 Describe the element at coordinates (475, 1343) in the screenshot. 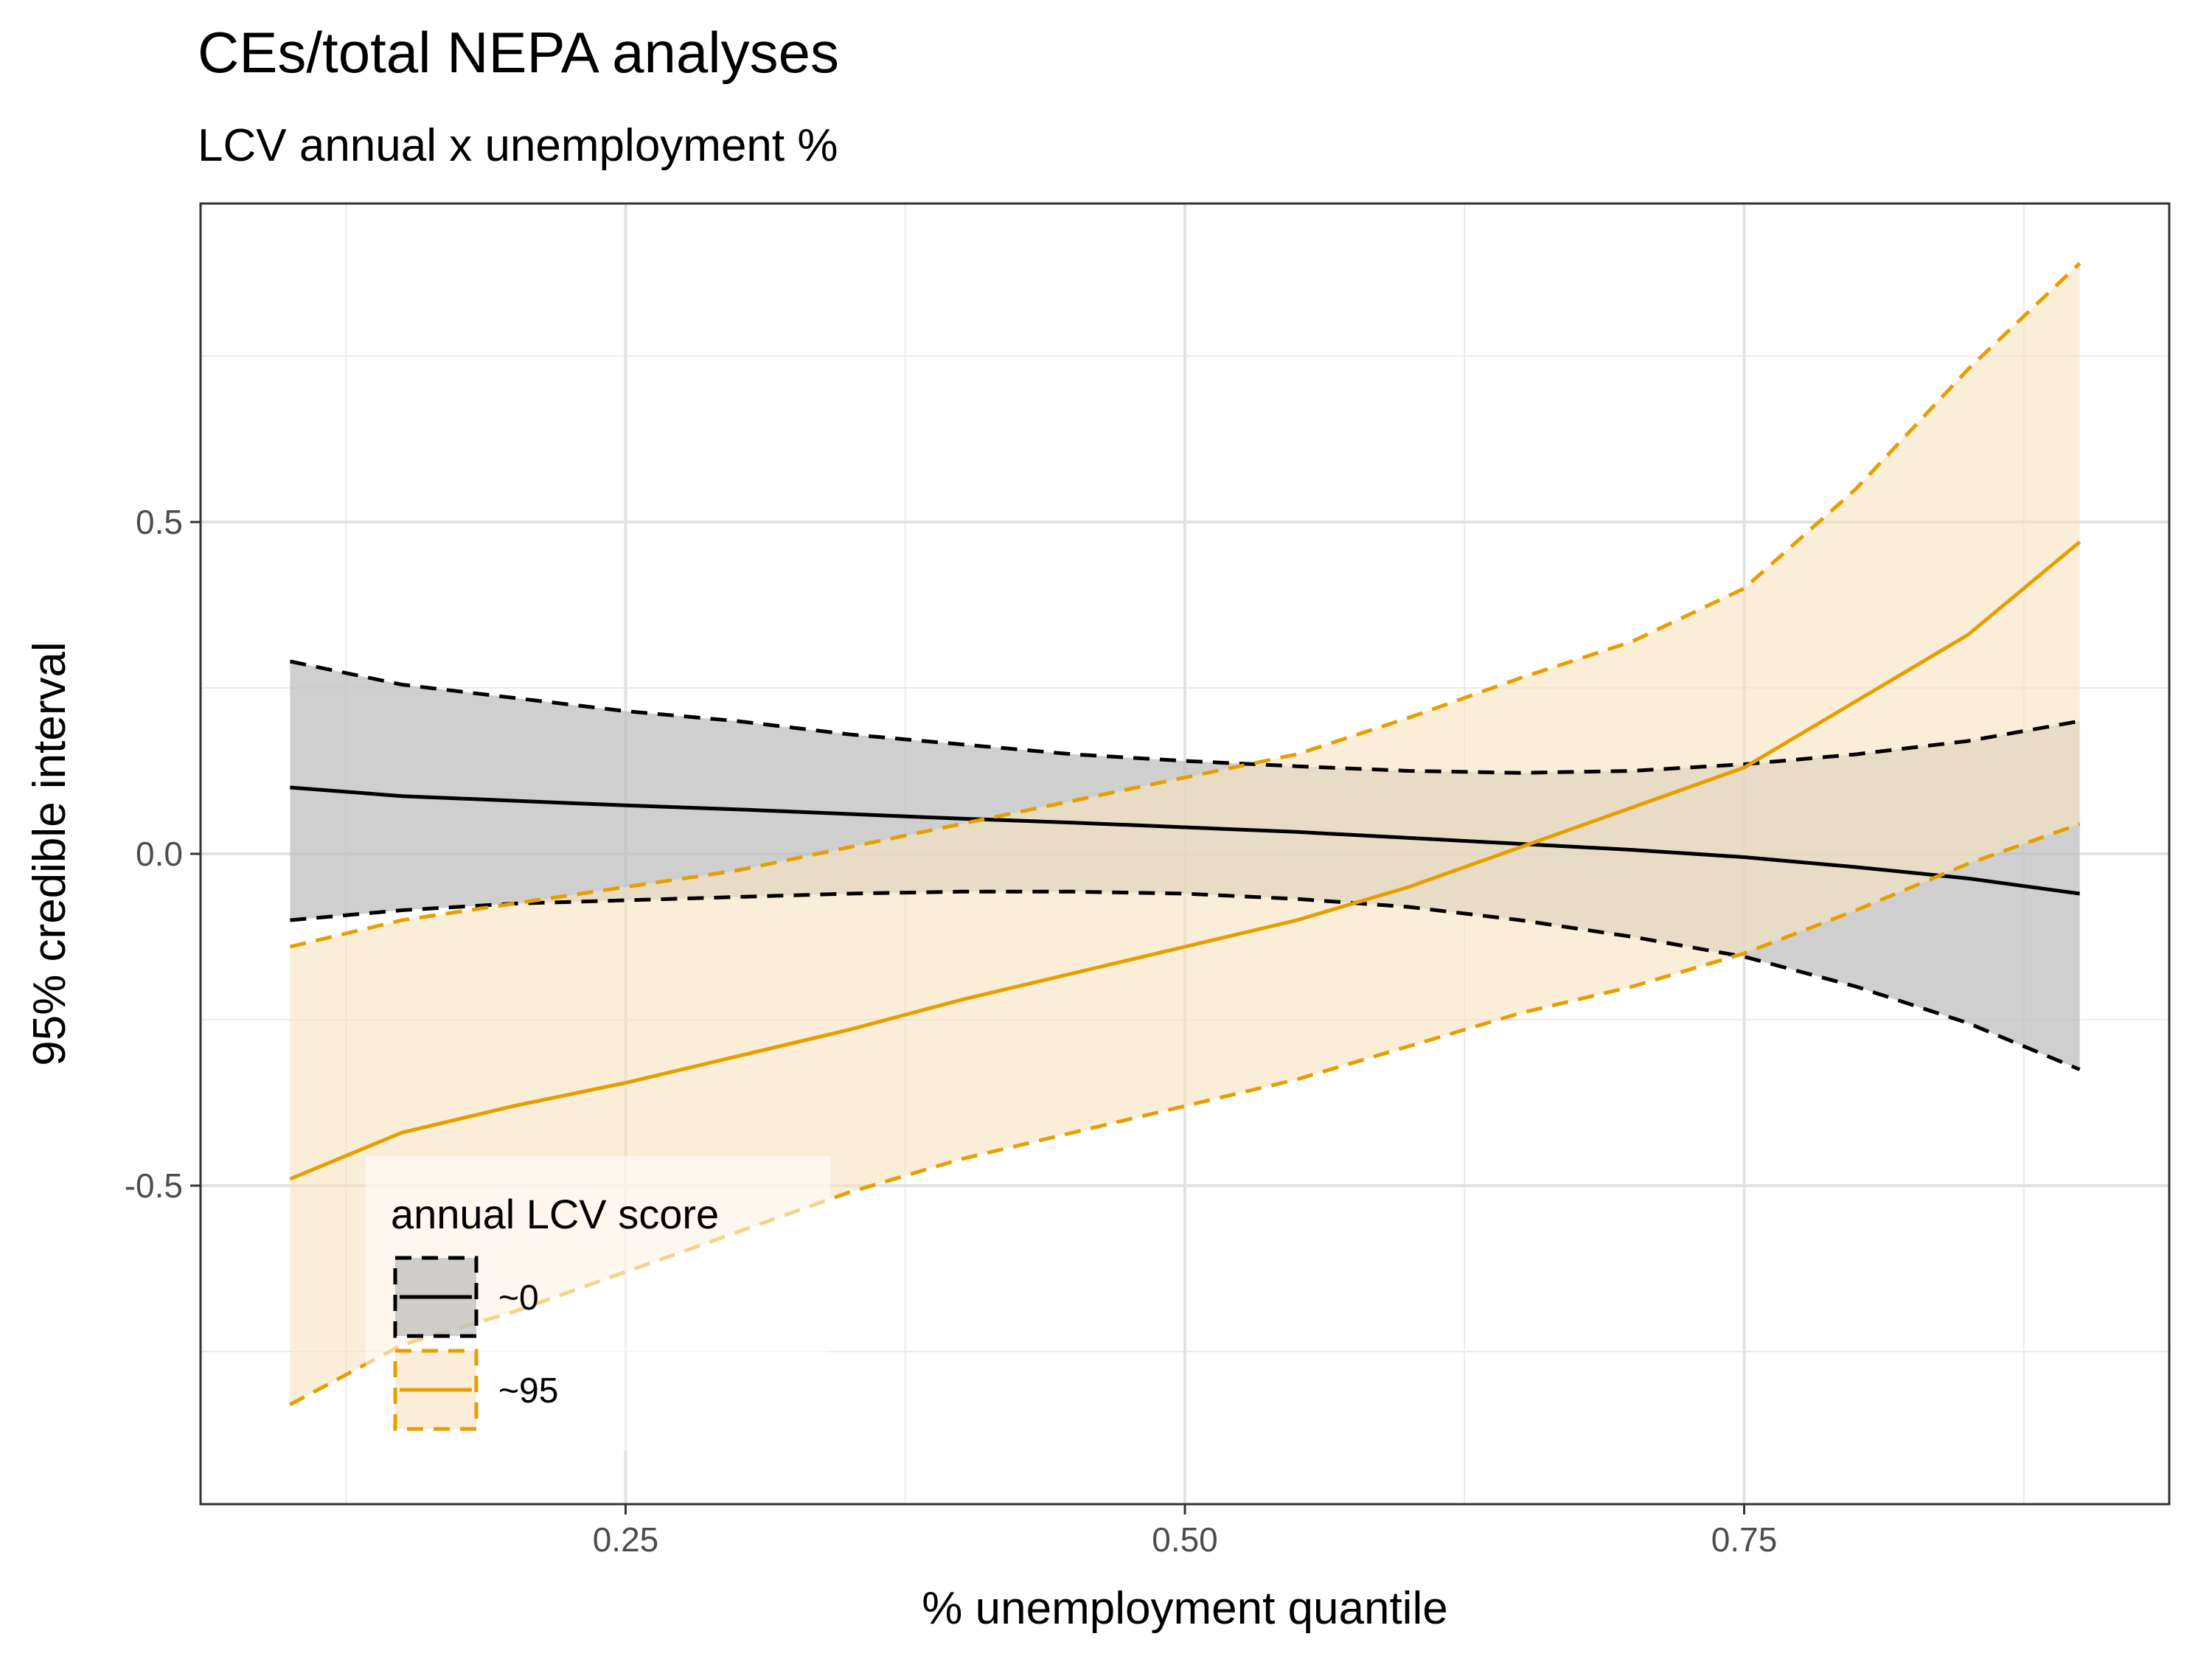

I see `legend-keys: ~0 ~95` at that location.